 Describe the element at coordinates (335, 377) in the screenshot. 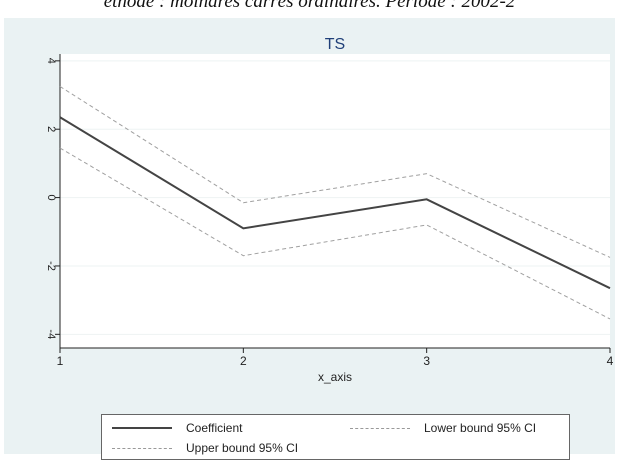

I see `x-axis-label: x_axis` at that location.